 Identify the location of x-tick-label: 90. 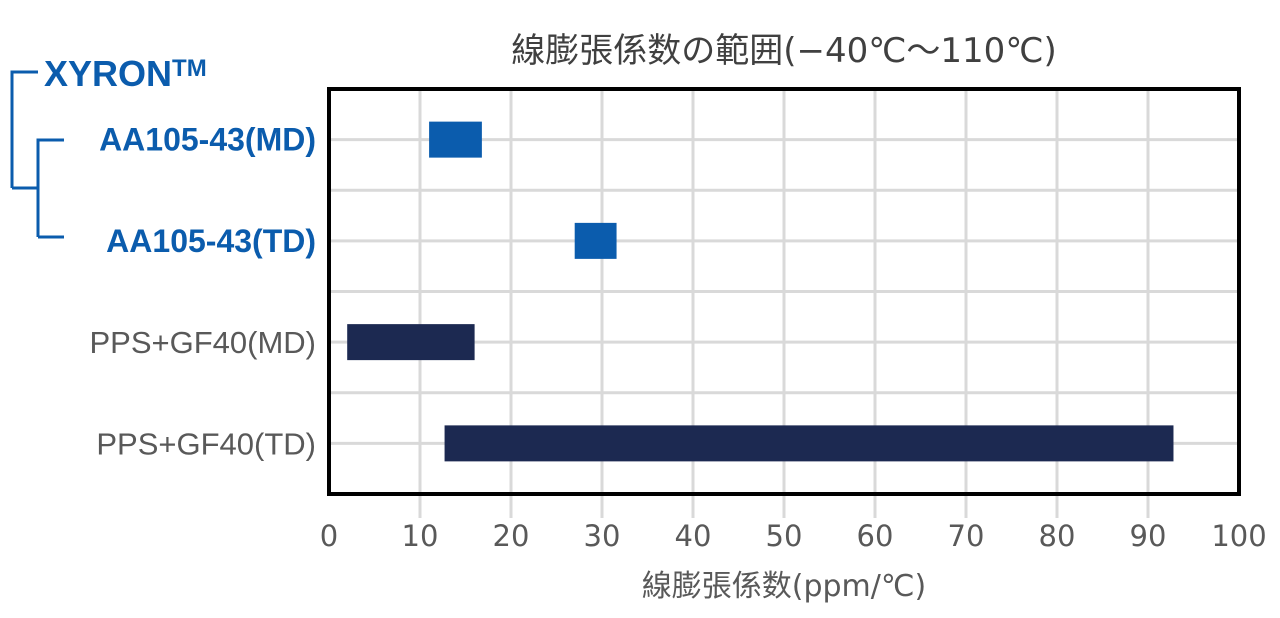
(1148, 536).